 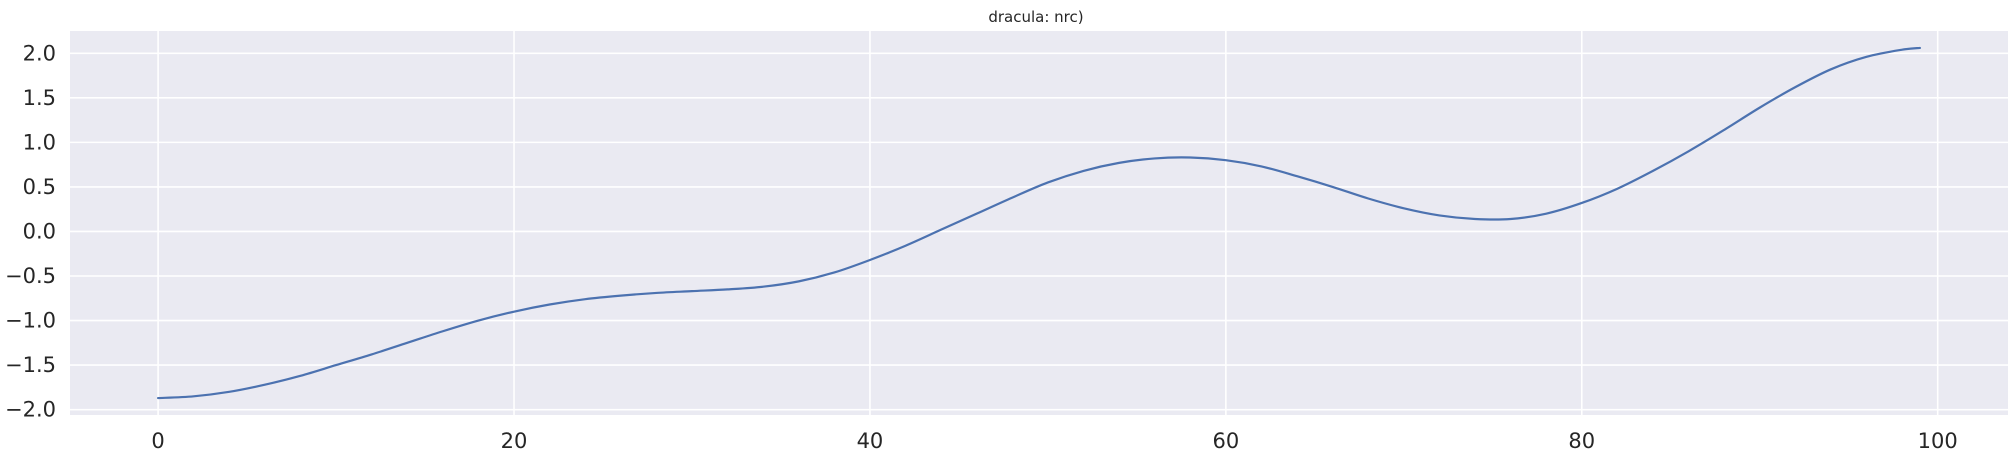 What do you see at coordinates (1035, 17) in the screenshot?
I see `chart-title: dracula: nrc)` at bounding box center [1035, 17].